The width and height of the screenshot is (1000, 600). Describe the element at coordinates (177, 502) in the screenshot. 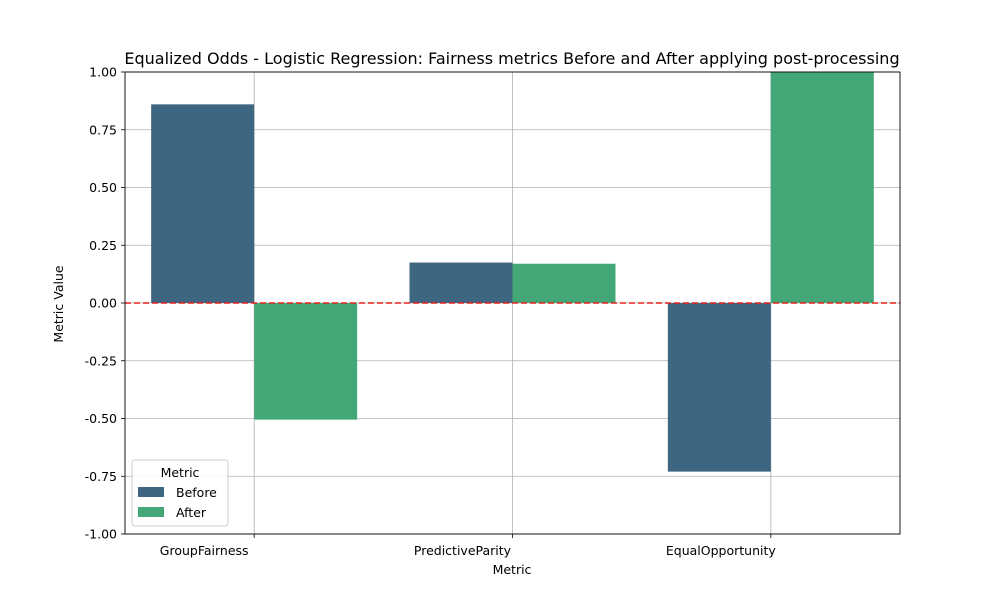

I see `legend-entries: Before After` at that location.